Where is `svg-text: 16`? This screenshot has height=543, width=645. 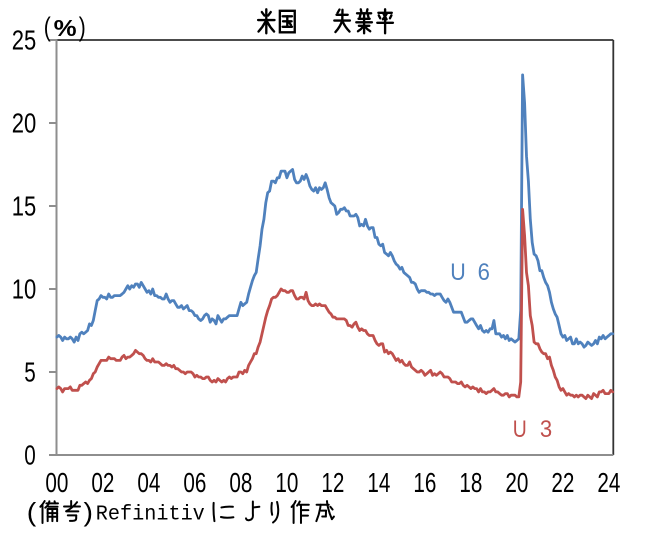 svg-text: 16 is located at coordinates (424, 482).